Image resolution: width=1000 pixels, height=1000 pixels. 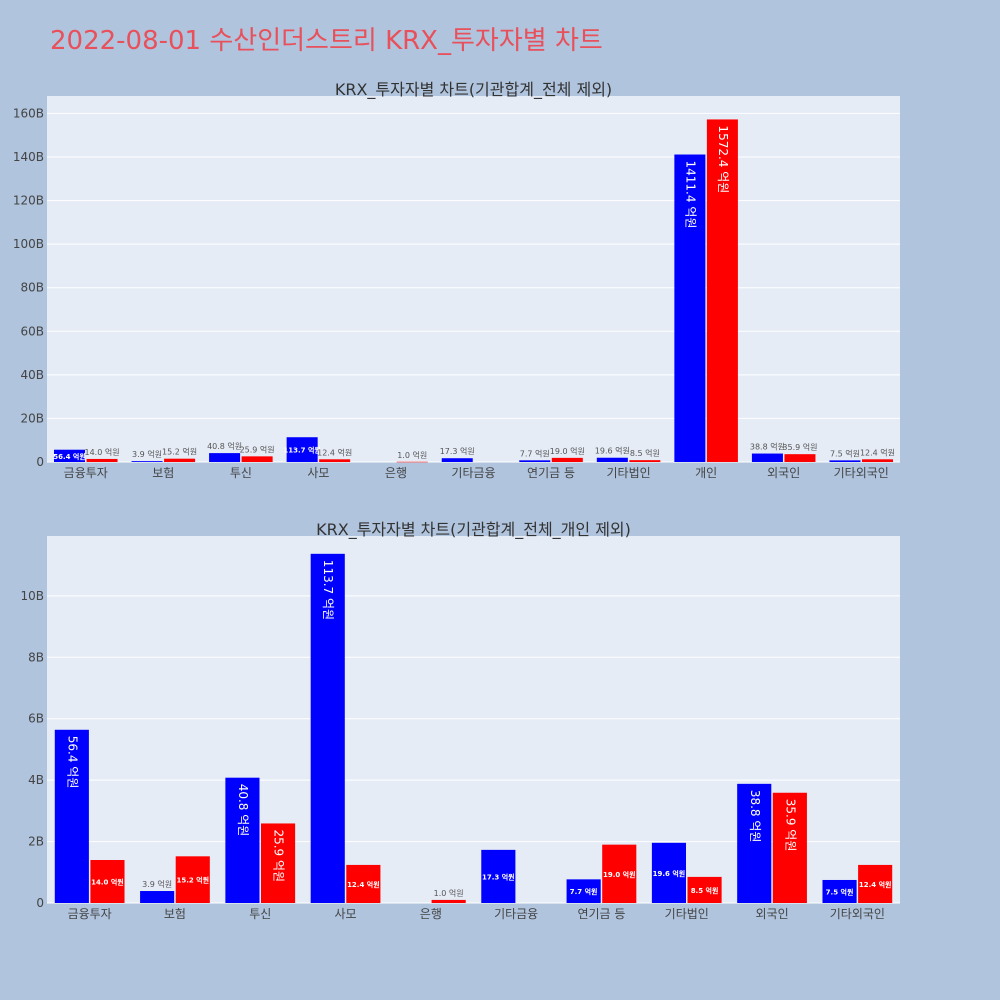 I want to click on bar-label: 3.9 억원, so click(x=147, y=454).